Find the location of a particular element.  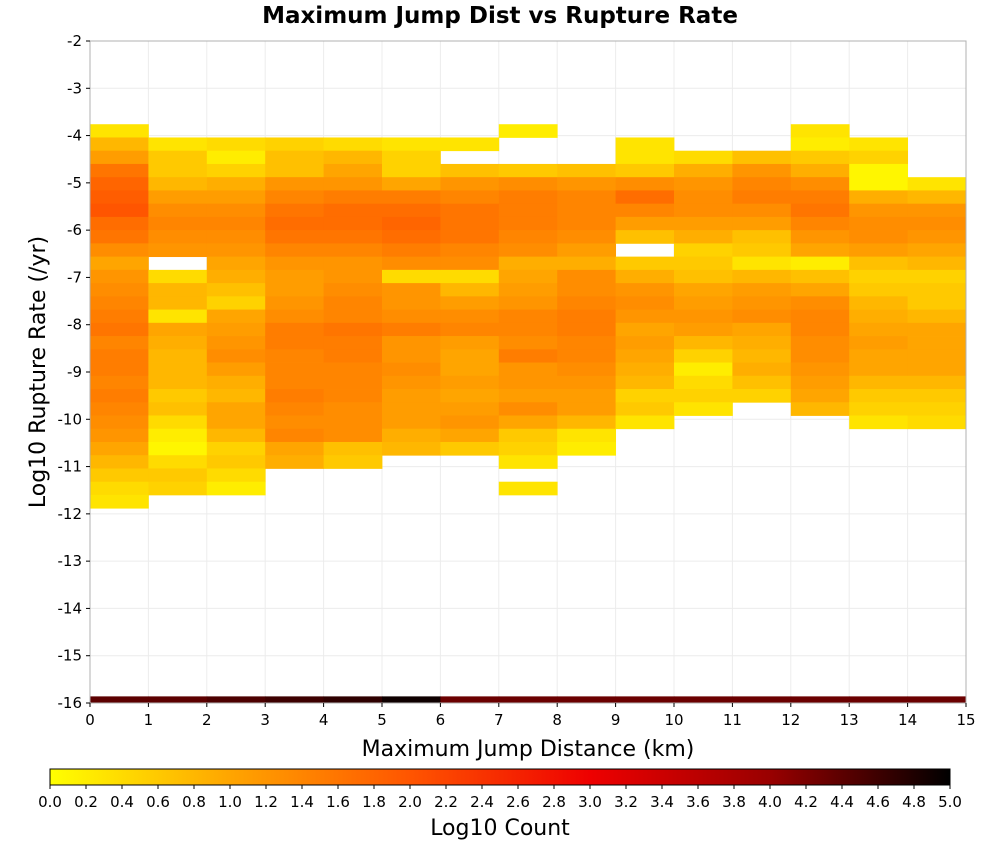

x-tick-label: 8 is located at coordinates (557, 720).